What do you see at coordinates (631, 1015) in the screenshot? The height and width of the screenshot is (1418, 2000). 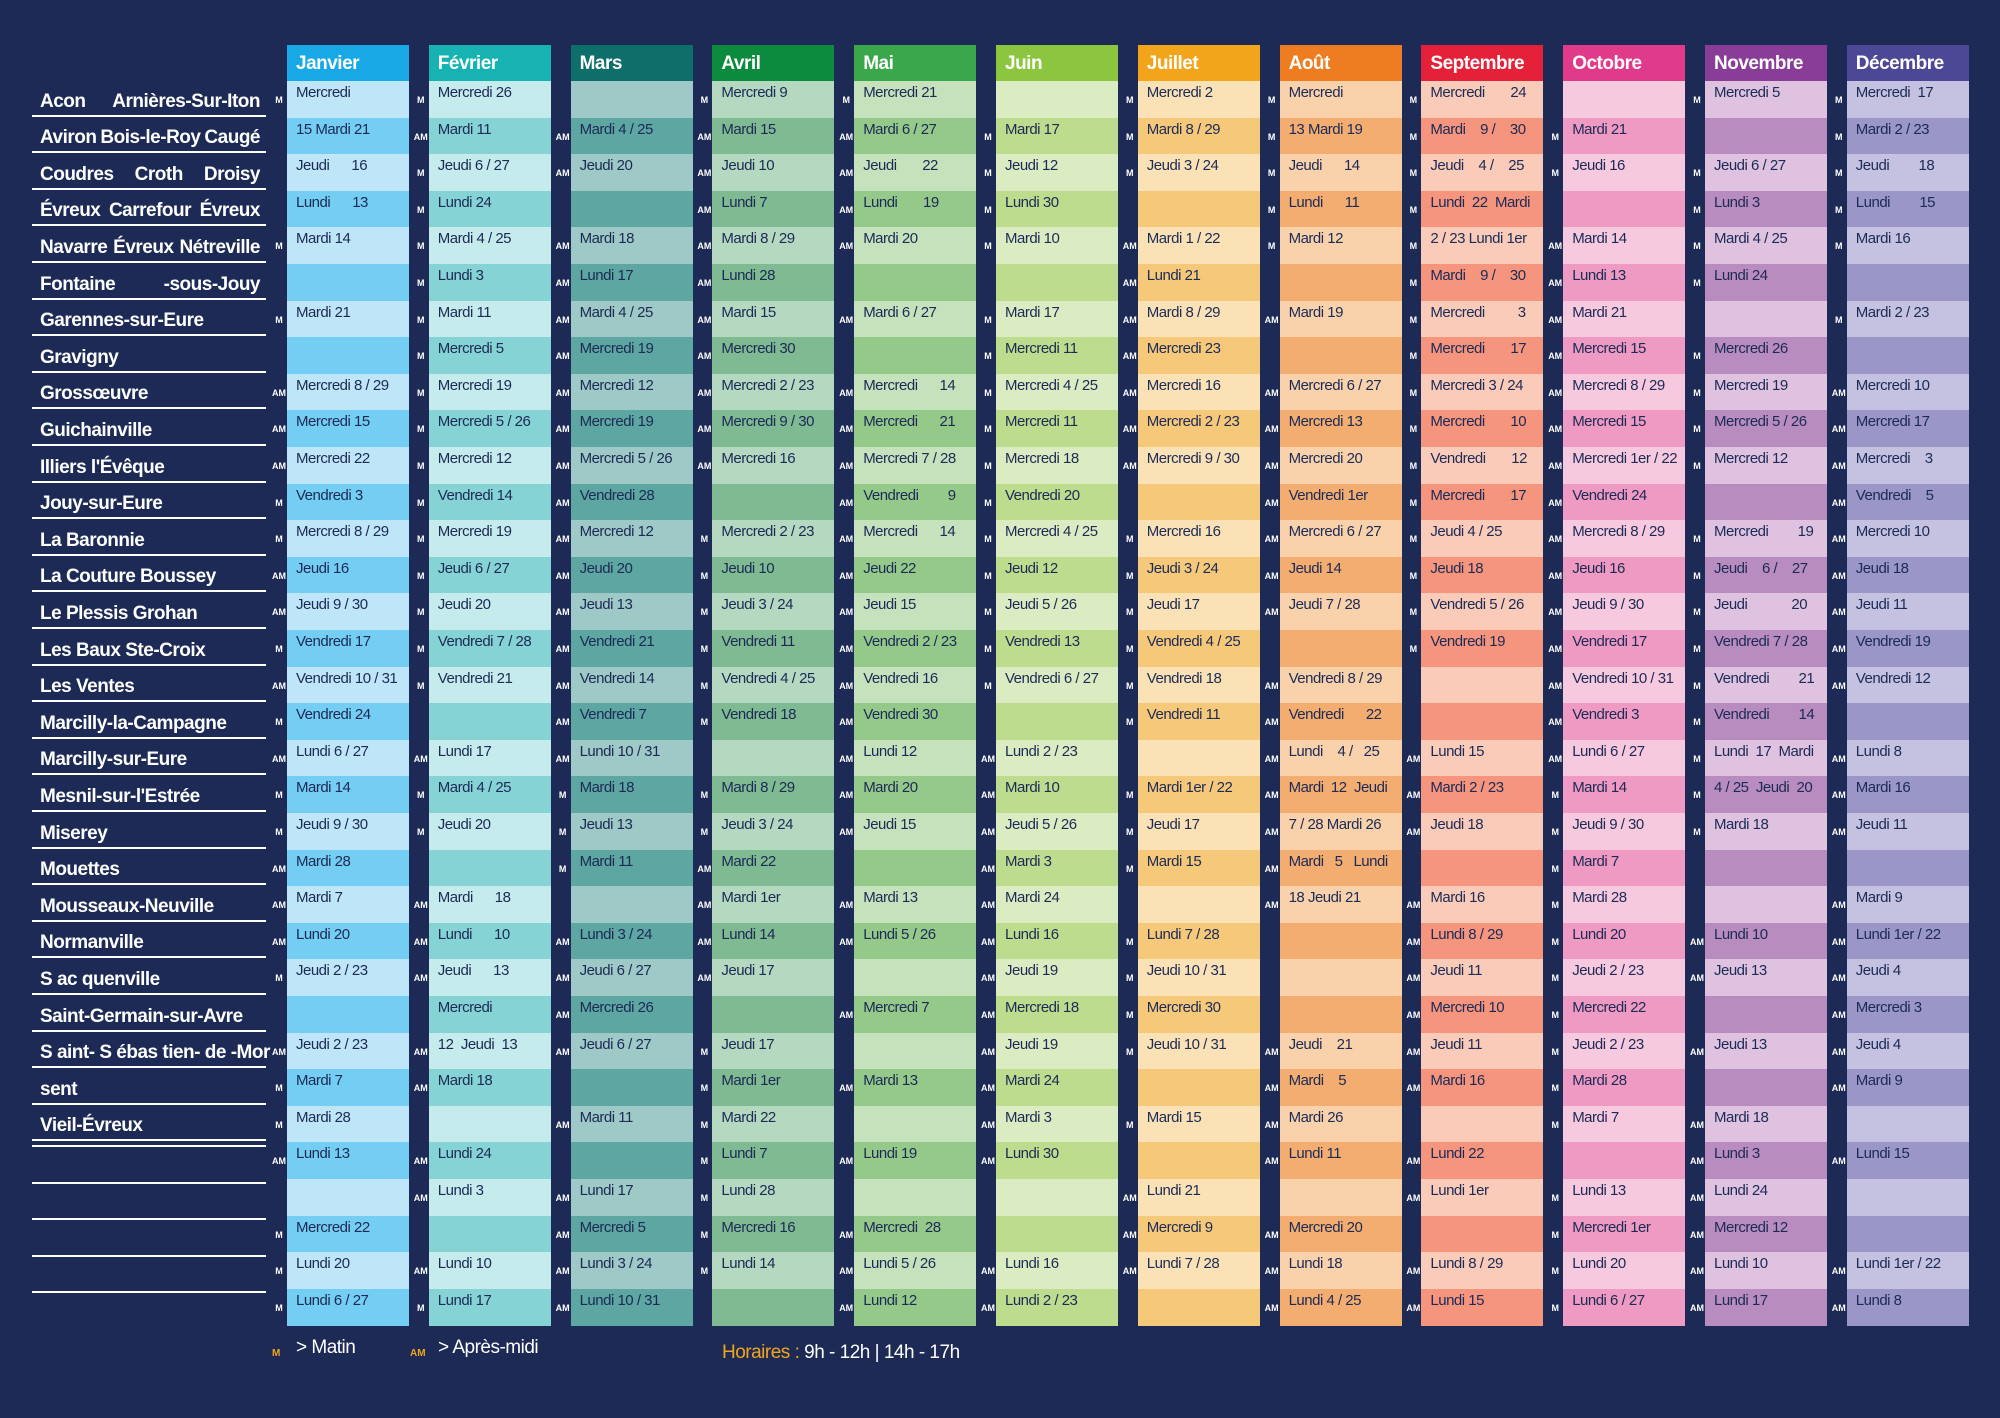 I see `collection-date: Mercredi 26` at bounding box center [631, 1015].